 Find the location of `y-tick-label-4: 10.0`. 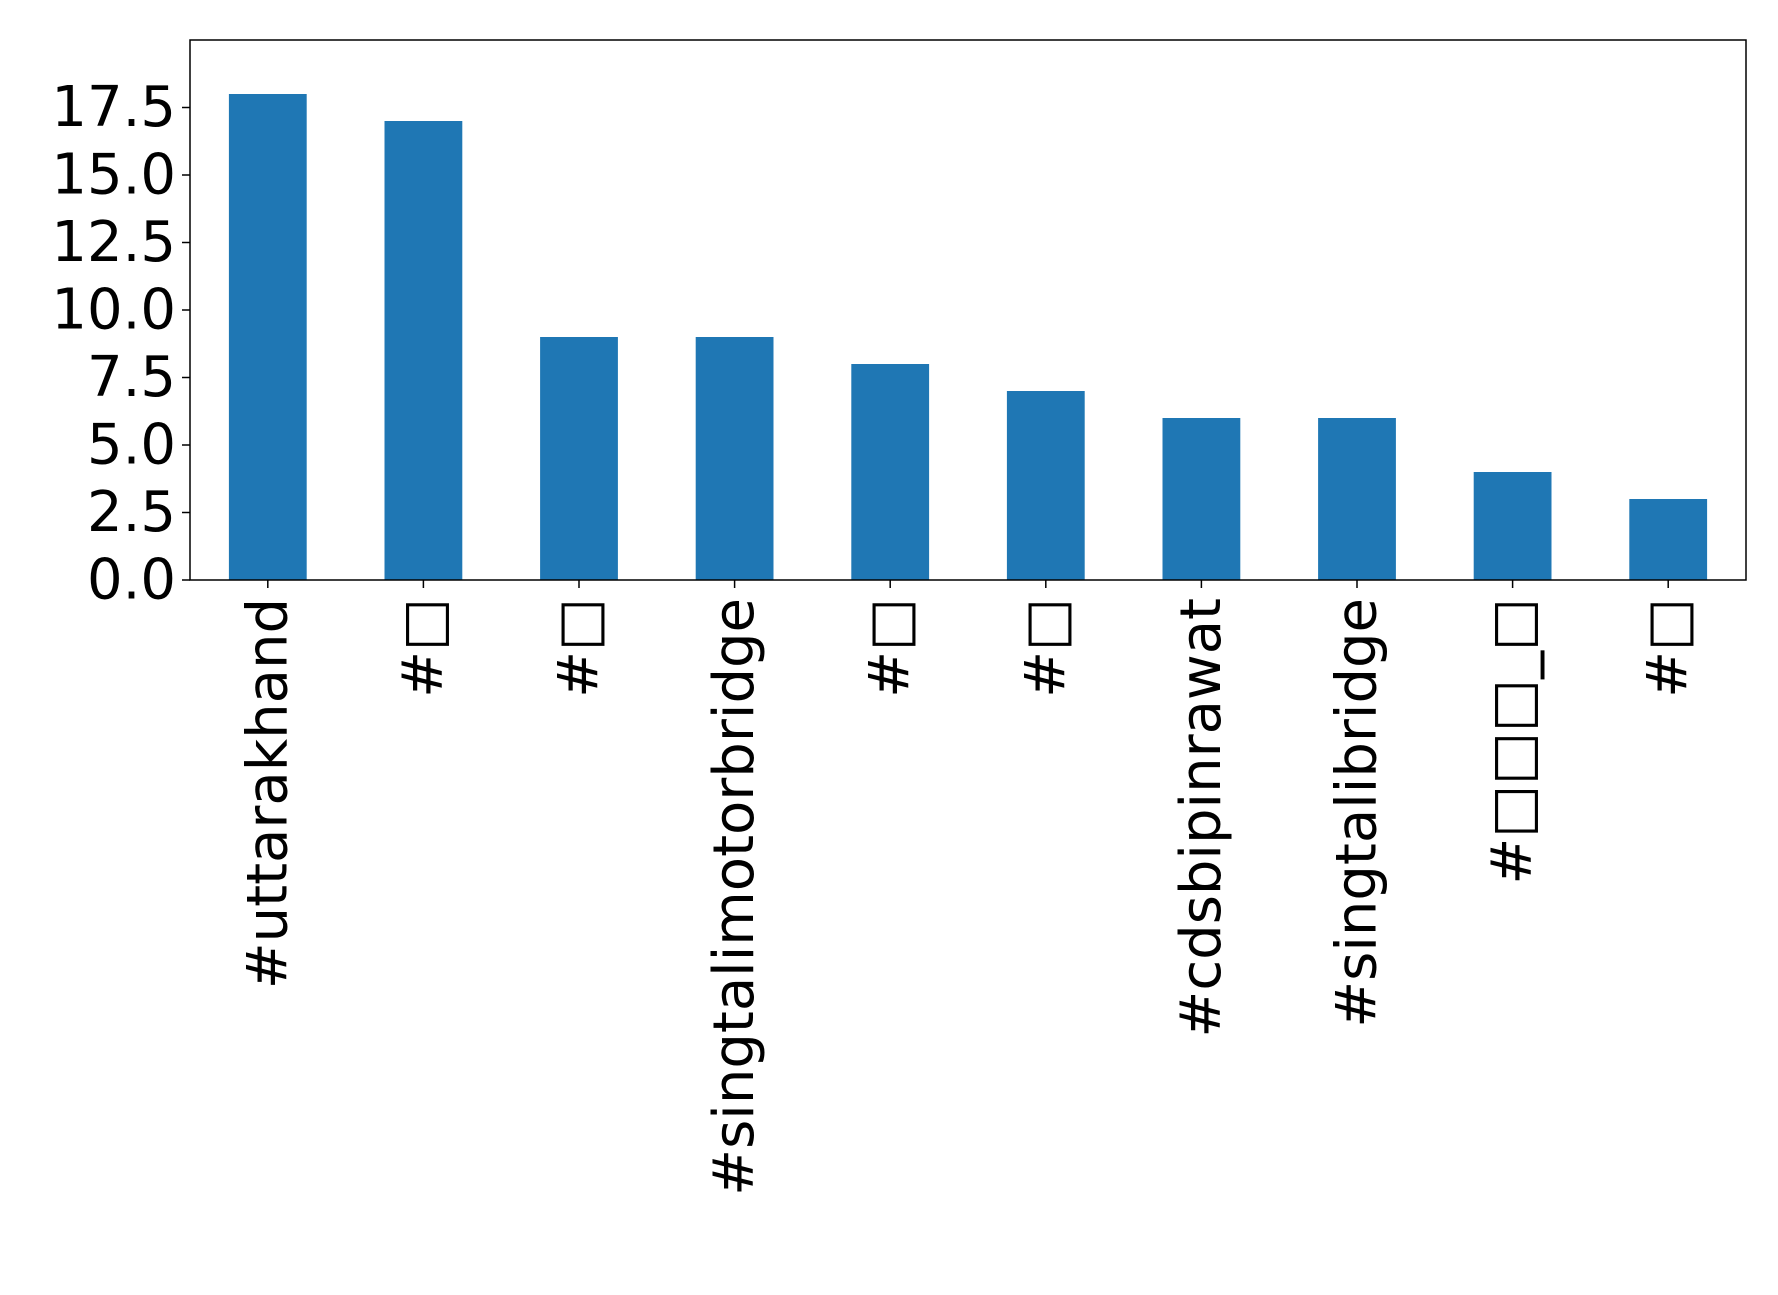

y-tick-label-4: 10.0 is located at coordinates (113, 310).